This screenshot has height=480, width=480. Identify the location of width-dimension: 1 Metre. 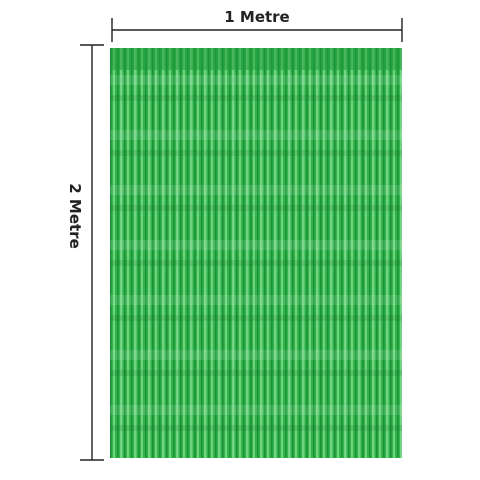
(257, 25).